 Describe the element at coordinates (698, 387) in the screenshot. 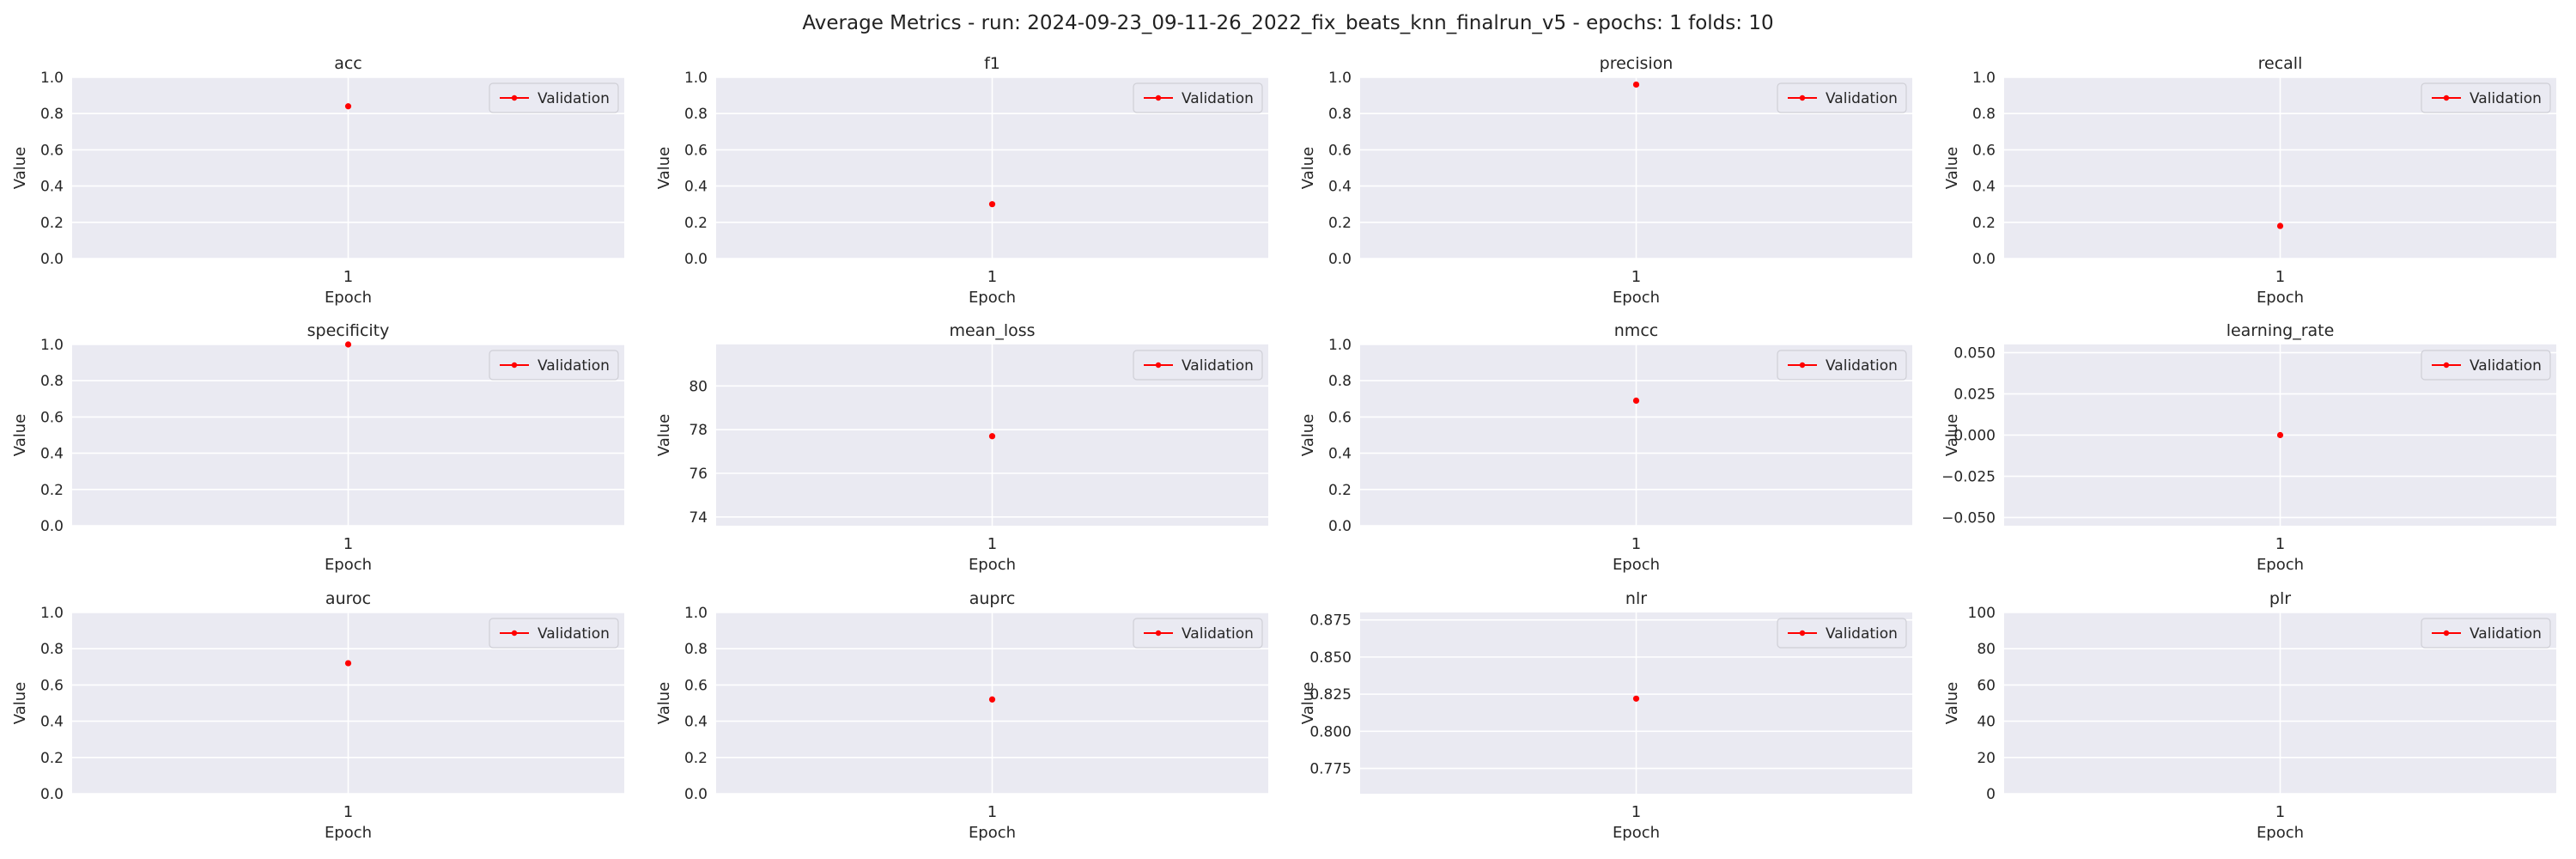

I see `y-tick-label: 80` at that location.